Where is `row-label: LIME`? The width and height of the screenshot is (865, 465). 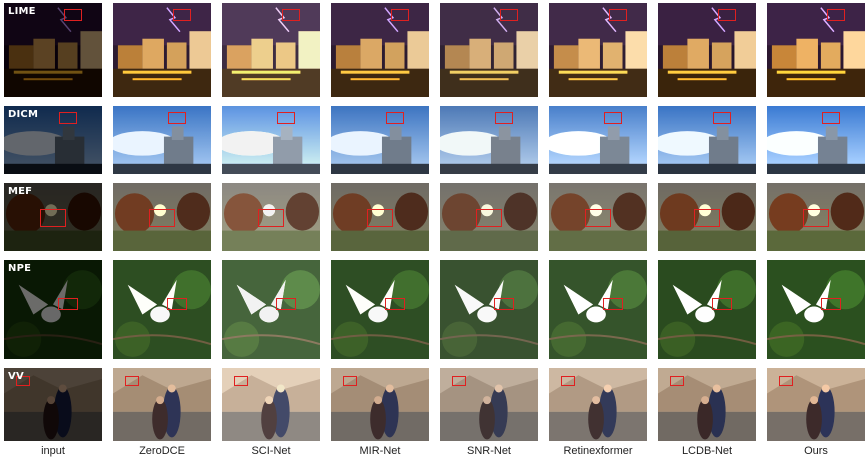
row-label: LIME is located at coordinates (22, 11).